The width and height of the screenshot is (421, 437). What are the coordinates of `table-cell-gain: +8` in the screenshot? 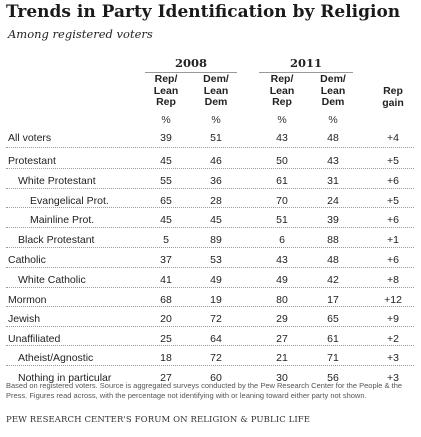 It's located at (393, 280).